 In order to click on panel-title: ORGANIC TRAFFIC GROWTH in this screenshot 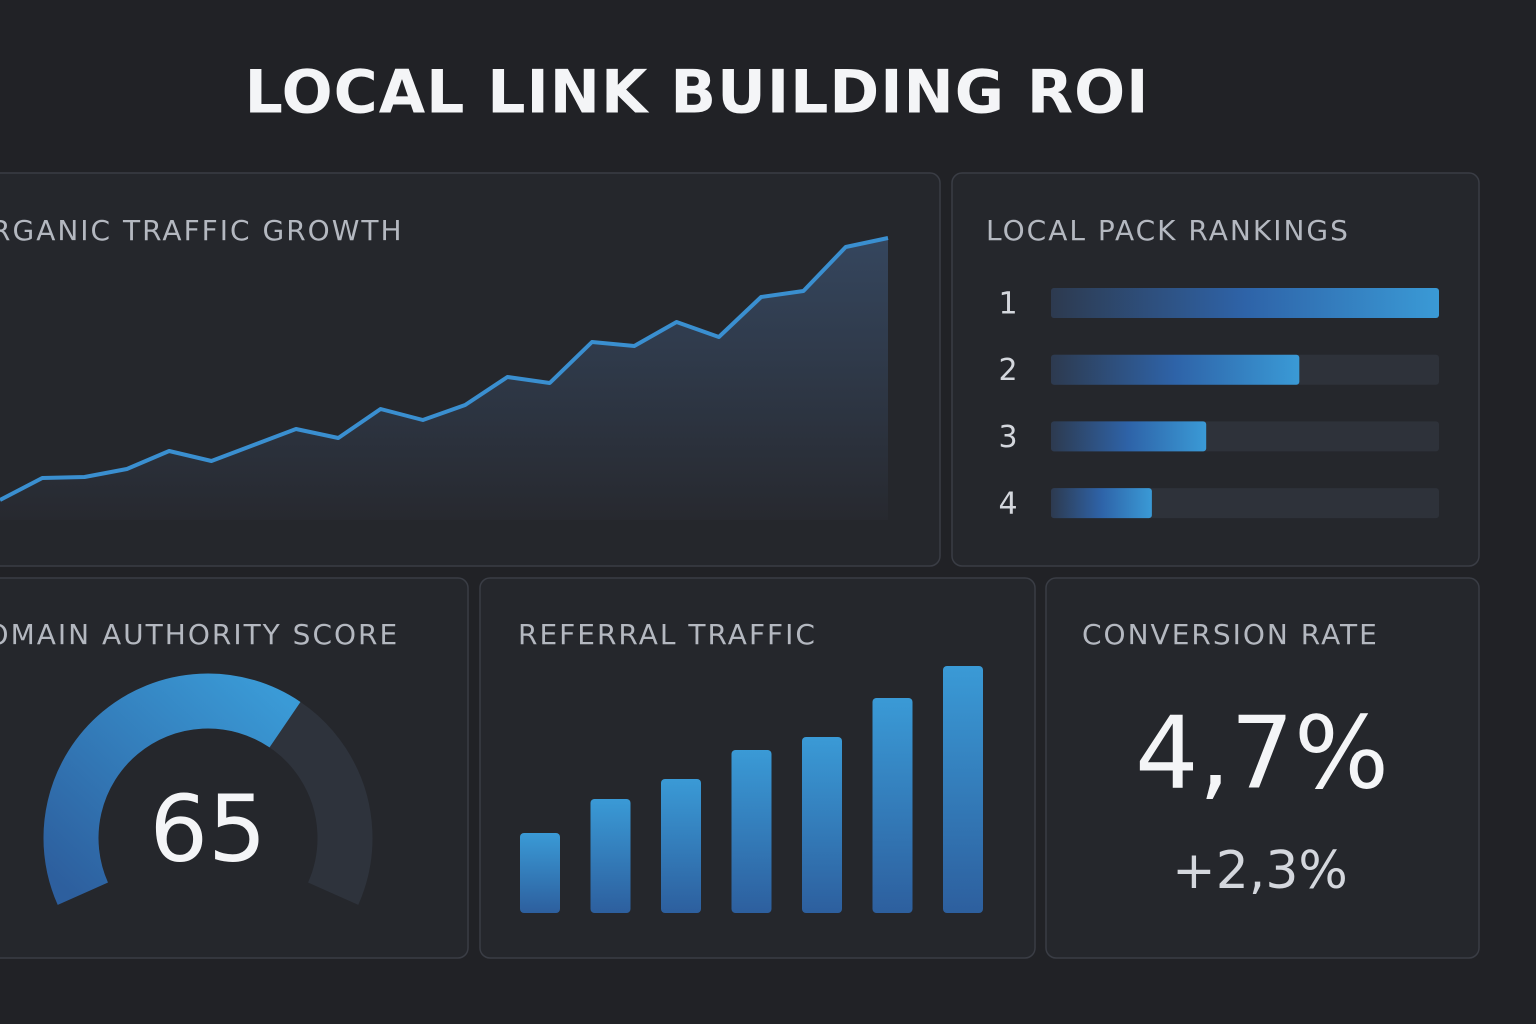, I will do `click(202, 230)`.